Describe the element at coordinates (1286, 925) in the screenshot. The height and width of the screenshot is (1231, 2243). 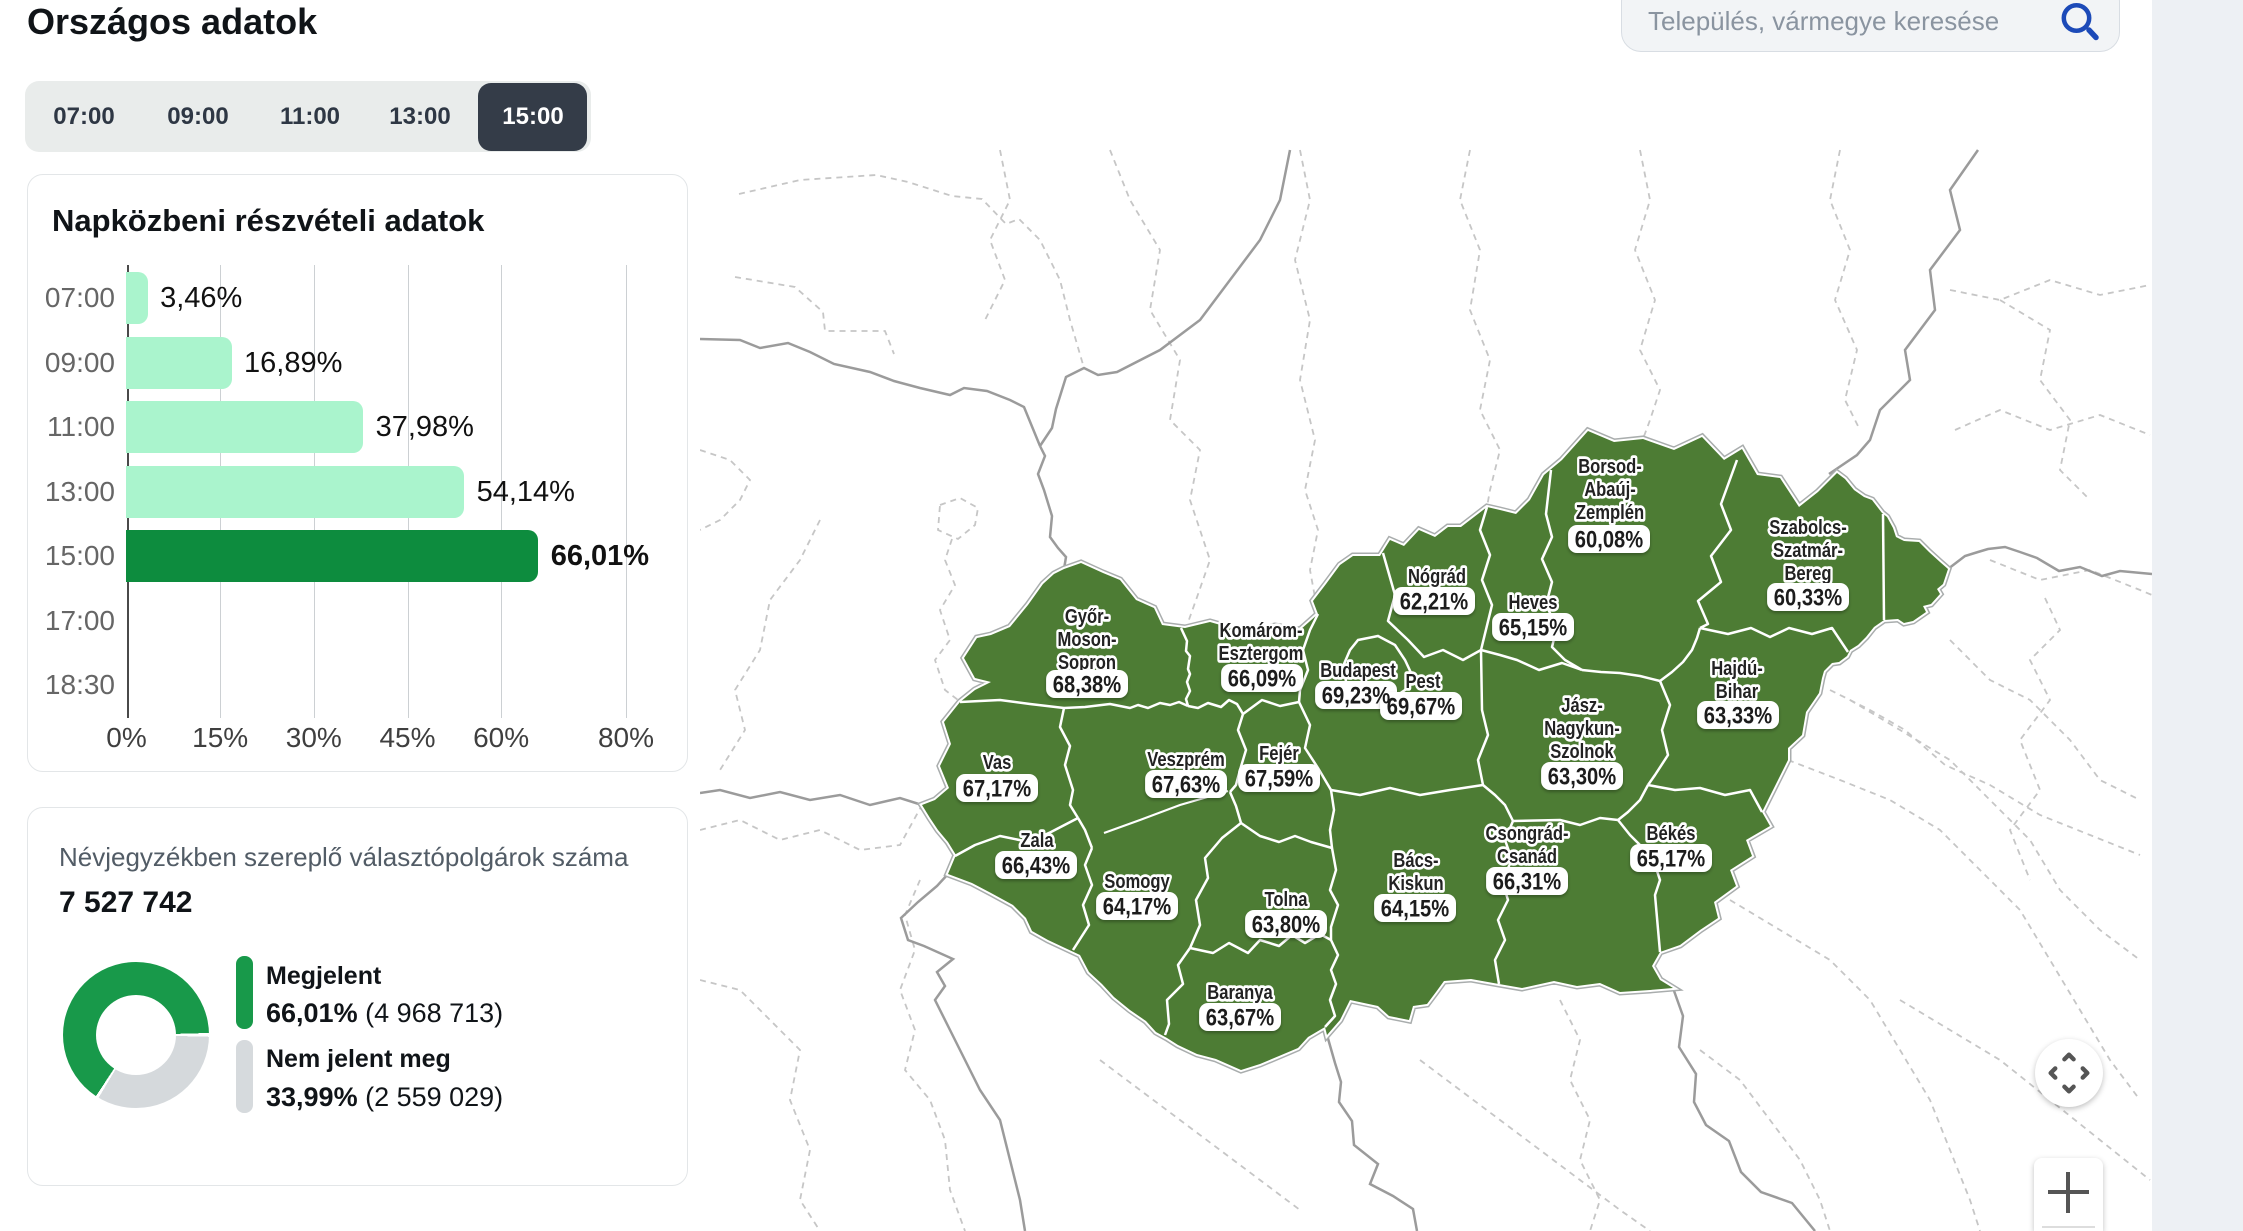
I see `svg-text: 63,80%` at that location.